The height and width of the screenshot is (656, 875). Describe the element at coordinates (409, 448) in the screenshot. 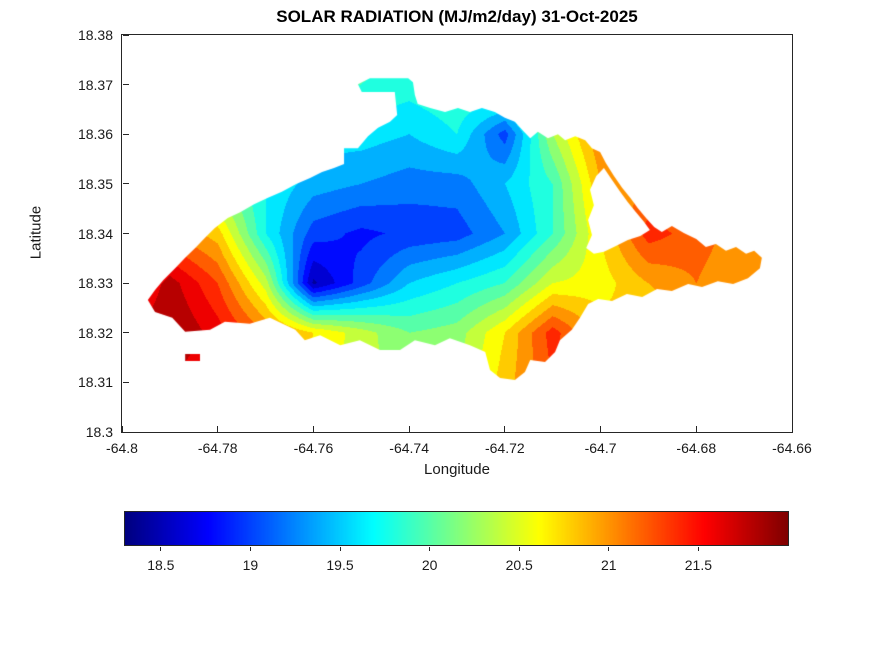

I see `x-tick-label: -64.74` at that location.